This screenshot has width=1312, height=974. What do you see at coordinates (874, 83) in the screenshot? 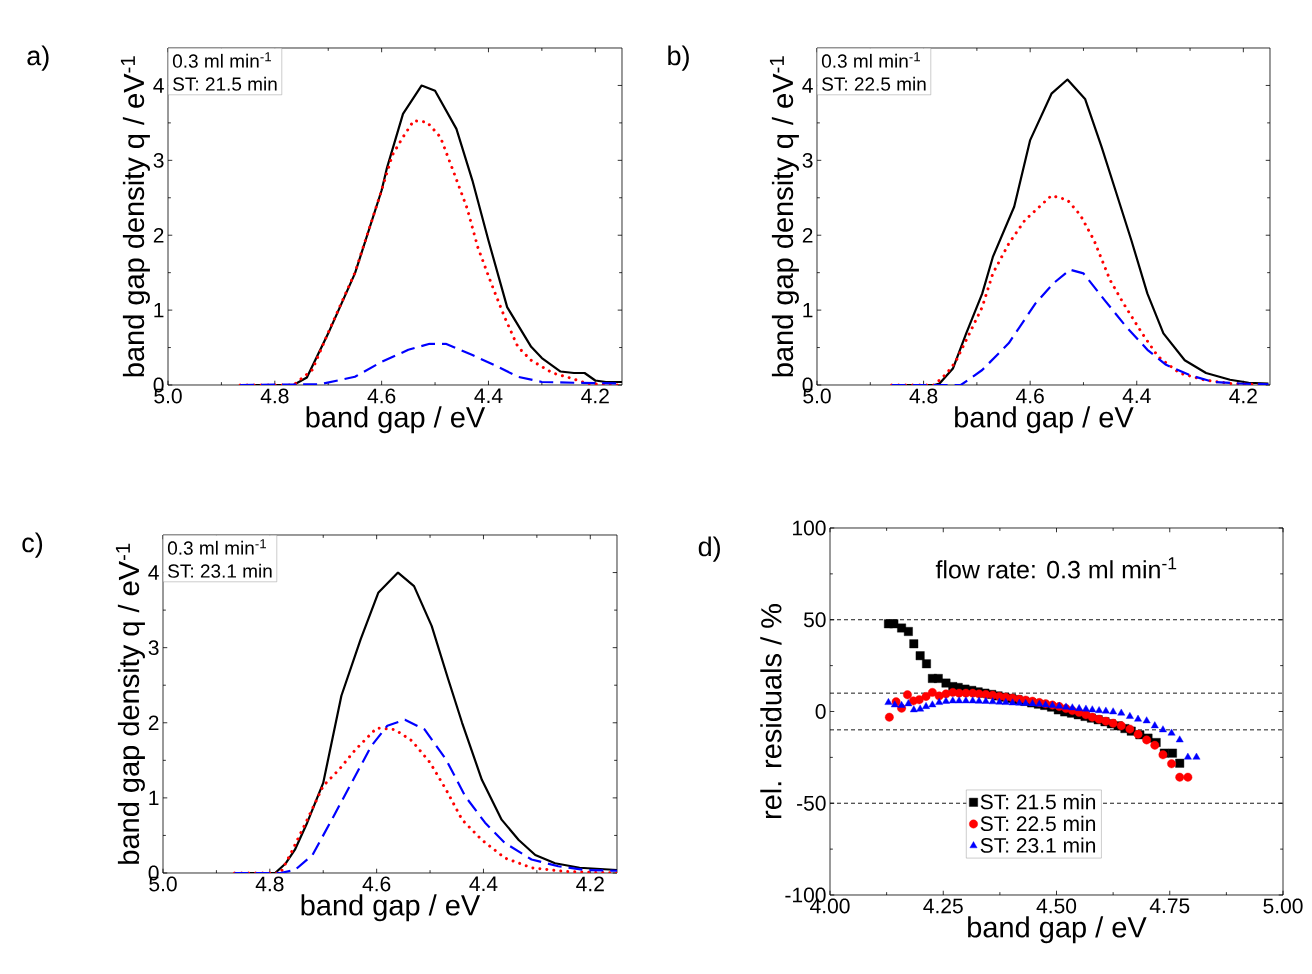
I see `annotation: ST: 22.5 min` at bounding box center [874, 83].